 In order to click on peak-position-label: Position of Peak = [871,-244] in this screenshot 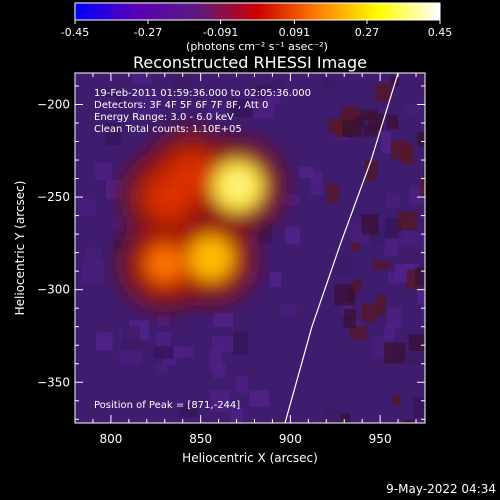, I will do `click(167, 405)`.